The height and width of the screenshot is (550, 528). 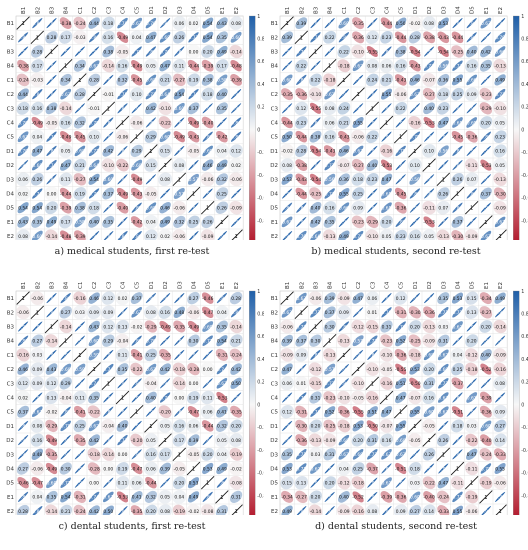 I want to click on cell-value: -0.51, so click(x=458, y=413).